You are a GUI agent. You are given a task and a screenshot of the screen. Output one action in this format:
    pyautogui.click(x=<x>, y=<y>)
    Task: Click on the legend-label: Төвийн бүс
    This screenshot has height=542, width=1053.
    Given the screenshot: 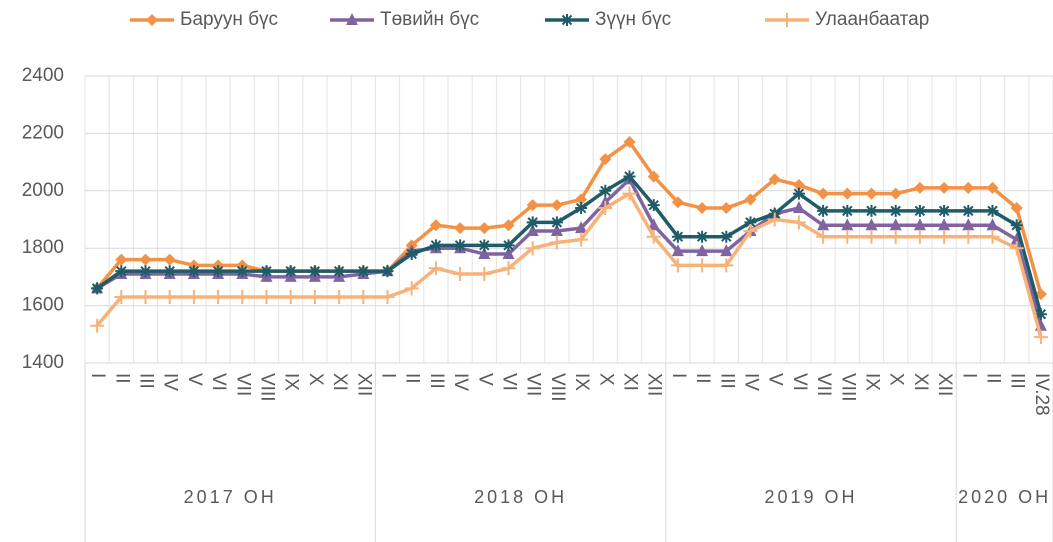 What is the action you would take?
    pyautogui.click(x=429, y=19)
    